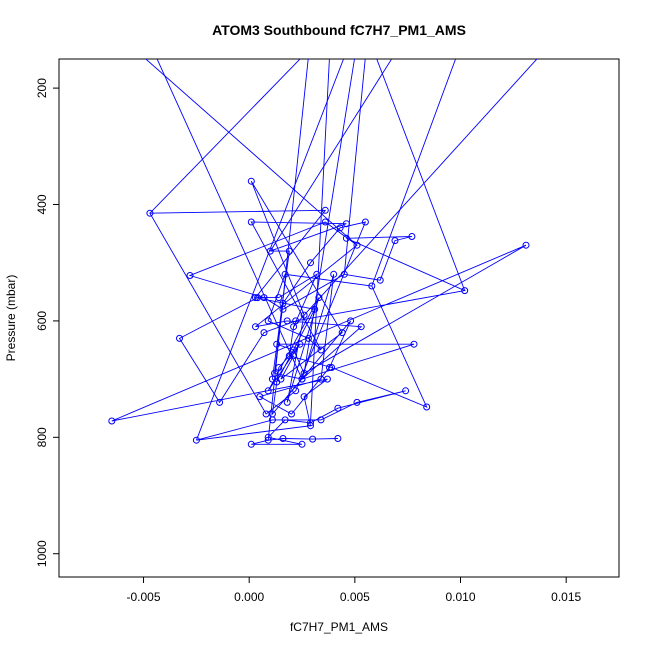 The image size is (650, 650). I want to click on y-tick-label: 600, so click(42, 321).